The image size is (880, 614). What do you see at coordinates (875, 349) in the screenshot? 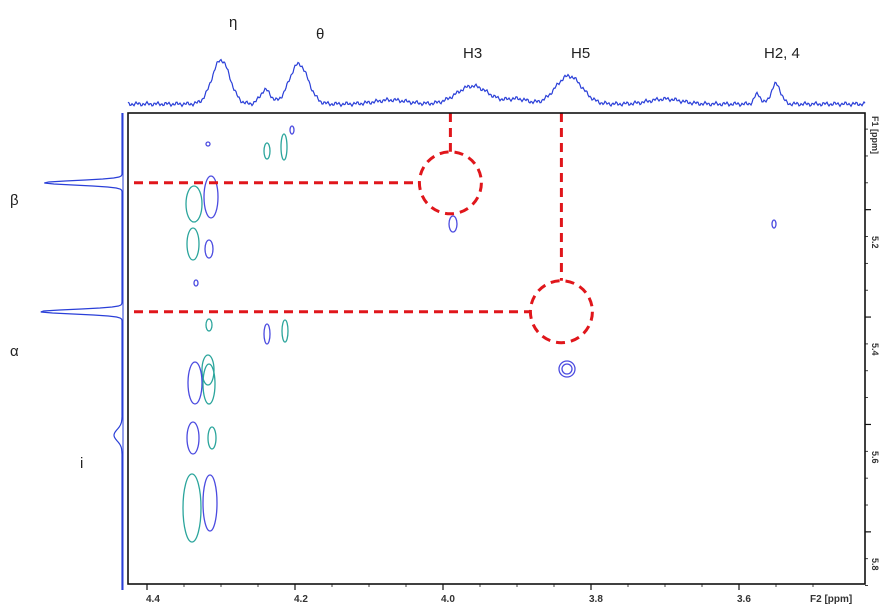
I see `y-tick-label-5-4: 5.4` at bounding box center [875, 349].